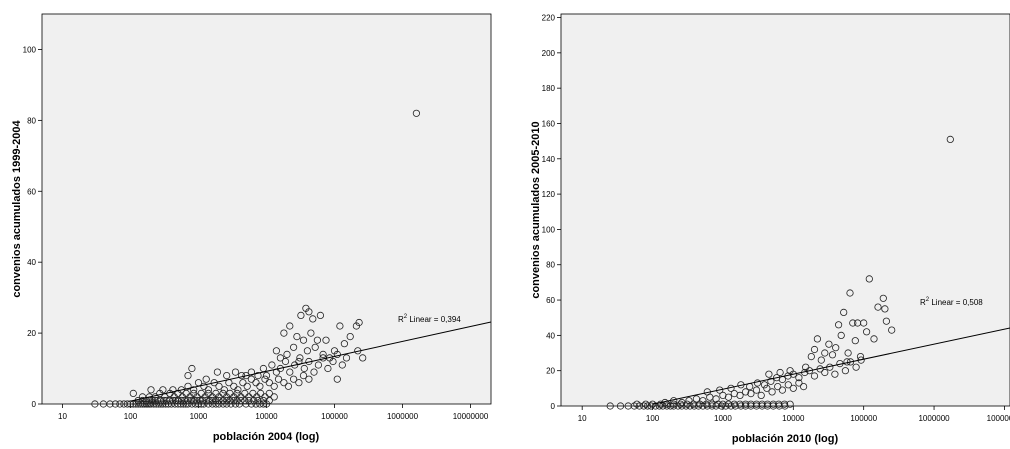 This screenshot has height=449, width=1010. Describe the element at coordinates (863, 418) in the screenshot. I see `x-tick-label: 100000` at that location.